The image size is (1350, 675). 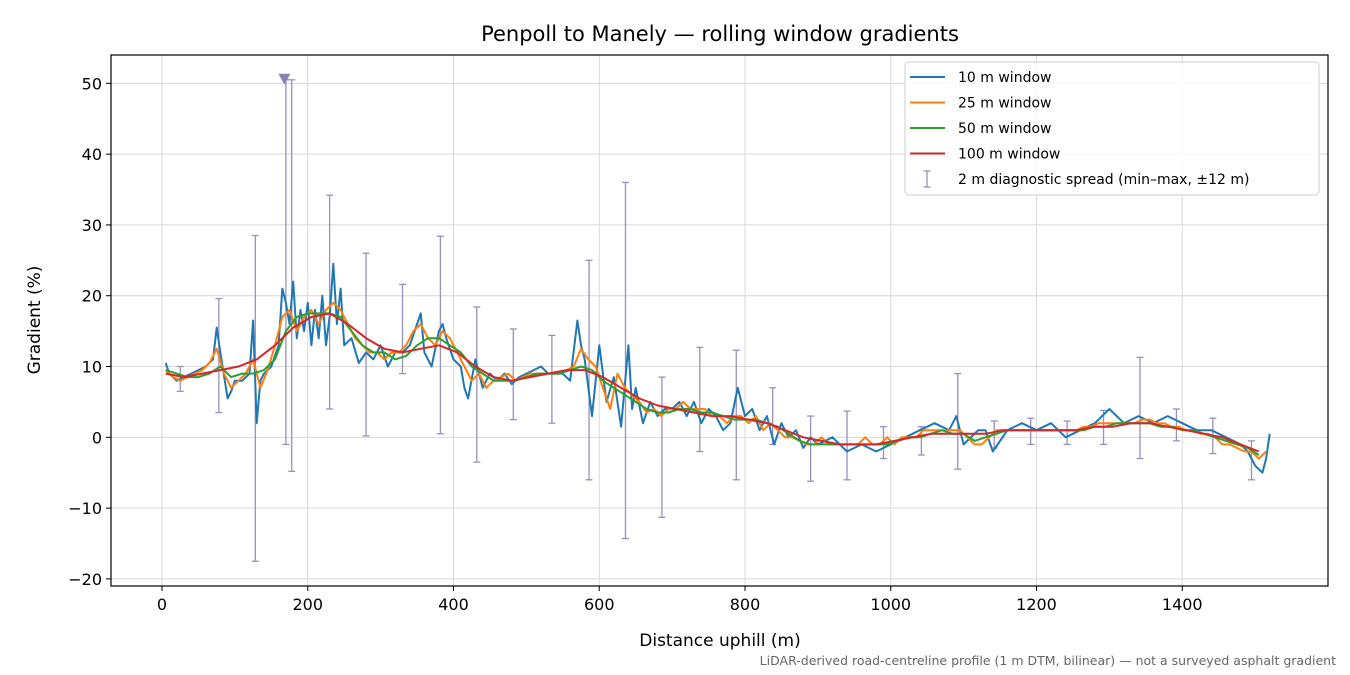 What do you see at coordinates (1004, 78) in the screenshot?
I see `legend-label-1: 10 m window` at bounding box center [1004, 78].